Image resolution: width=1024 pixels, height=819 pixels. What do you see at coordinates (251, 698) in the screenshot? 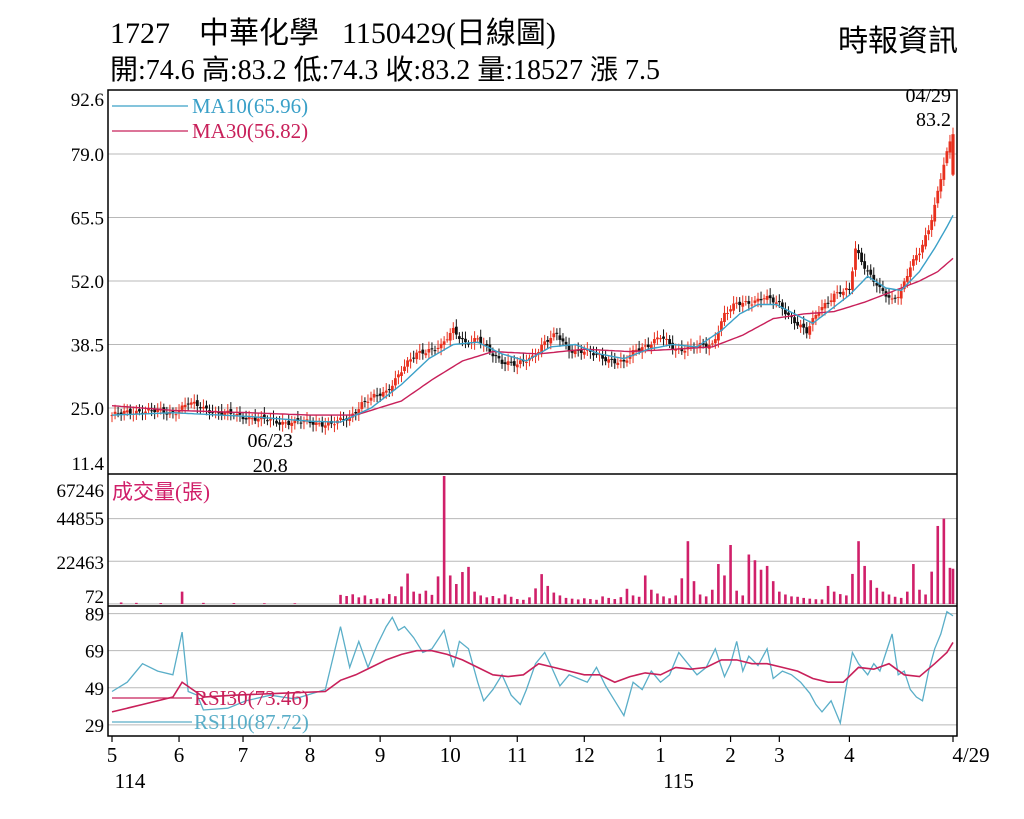
I see `rsi30-legend-label: RSI30(73.46)` at bounding box center [251, 698].